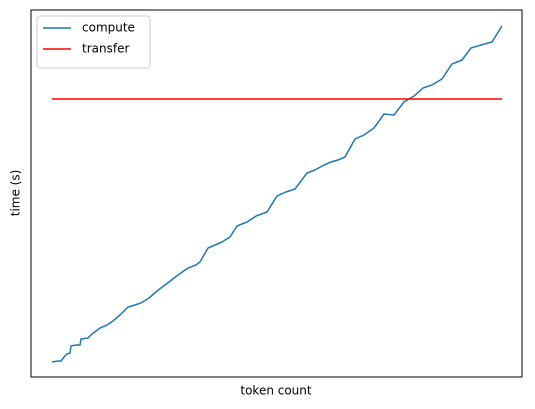 The height and width of the screenshot is (409, 535). I want to click on x-axis-label: token count, so click(276, 391).